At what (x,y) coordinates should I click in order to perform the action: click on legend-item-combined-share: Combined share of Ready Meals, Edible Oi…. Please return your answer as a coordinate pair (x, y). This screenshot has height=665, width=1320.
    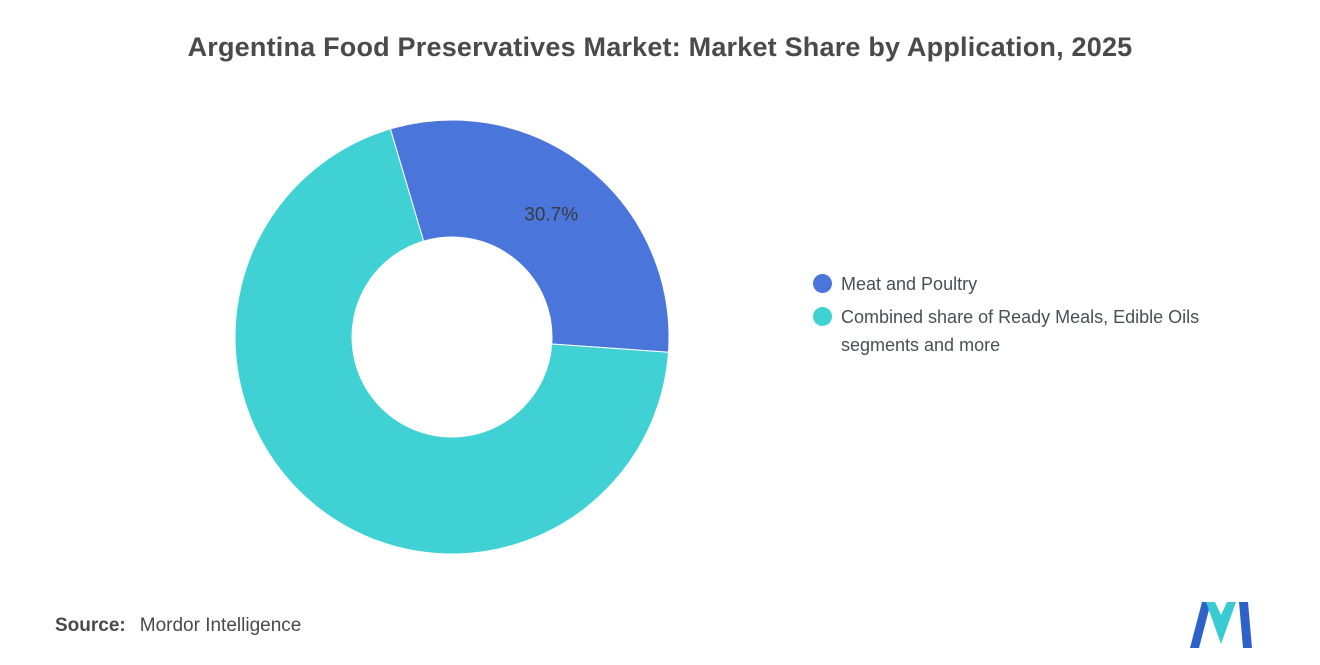
    Looking at the image, I should click on (1033, 331).